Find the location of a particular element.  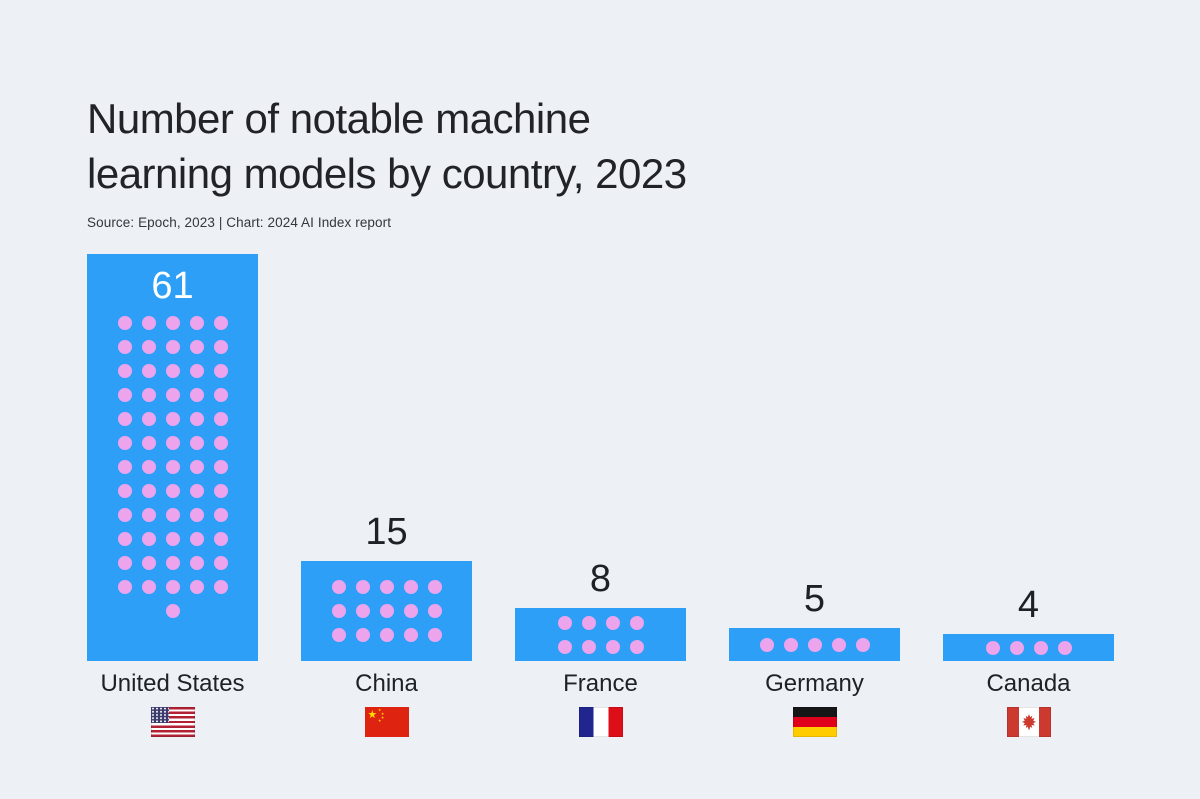

canada-flag-icon is located at coordinates (1028, 721).